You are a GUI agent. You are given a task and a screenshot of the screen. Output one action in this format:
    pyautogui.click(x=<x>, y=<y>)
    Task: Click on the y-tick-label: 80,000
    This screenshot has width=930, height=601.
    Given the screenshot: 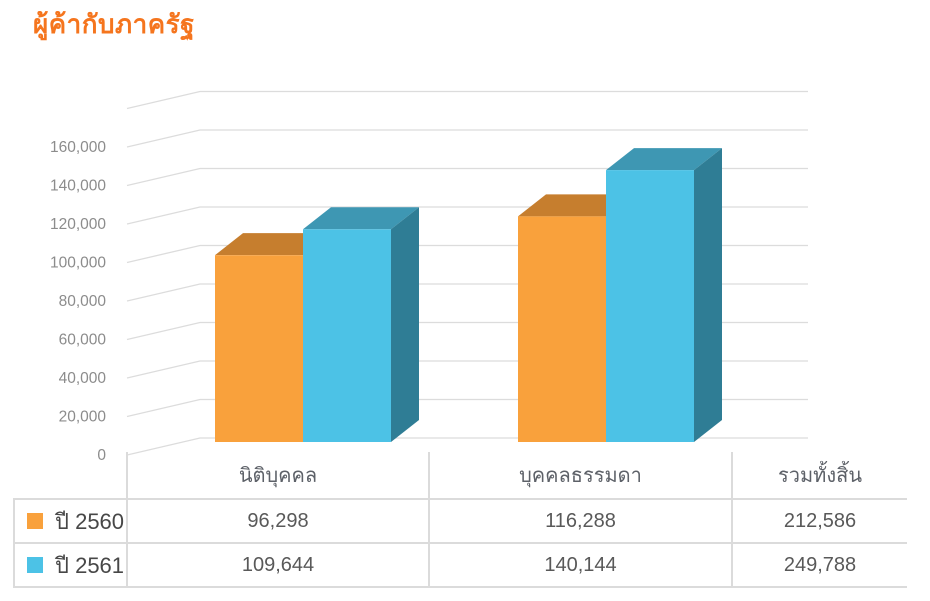 What is the action you would take?
    pyautogui.click(x=83, y=301)
    